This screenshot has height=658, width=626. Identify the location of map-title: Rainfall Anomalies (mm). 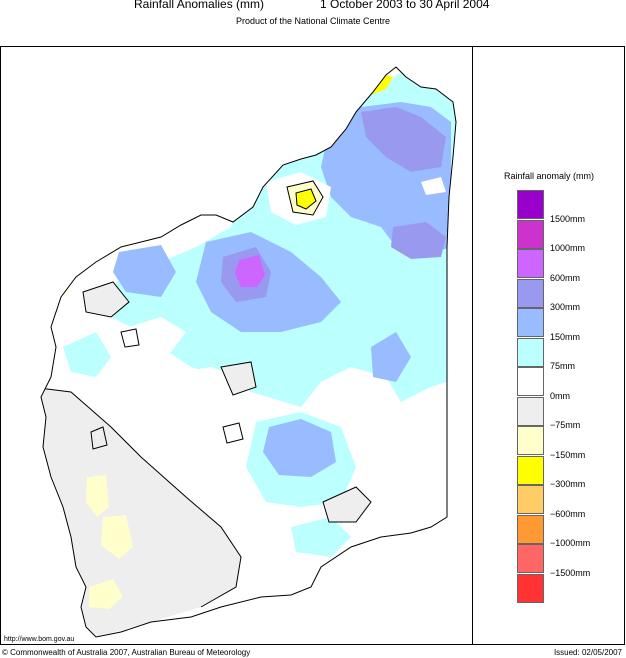
(199, 5).